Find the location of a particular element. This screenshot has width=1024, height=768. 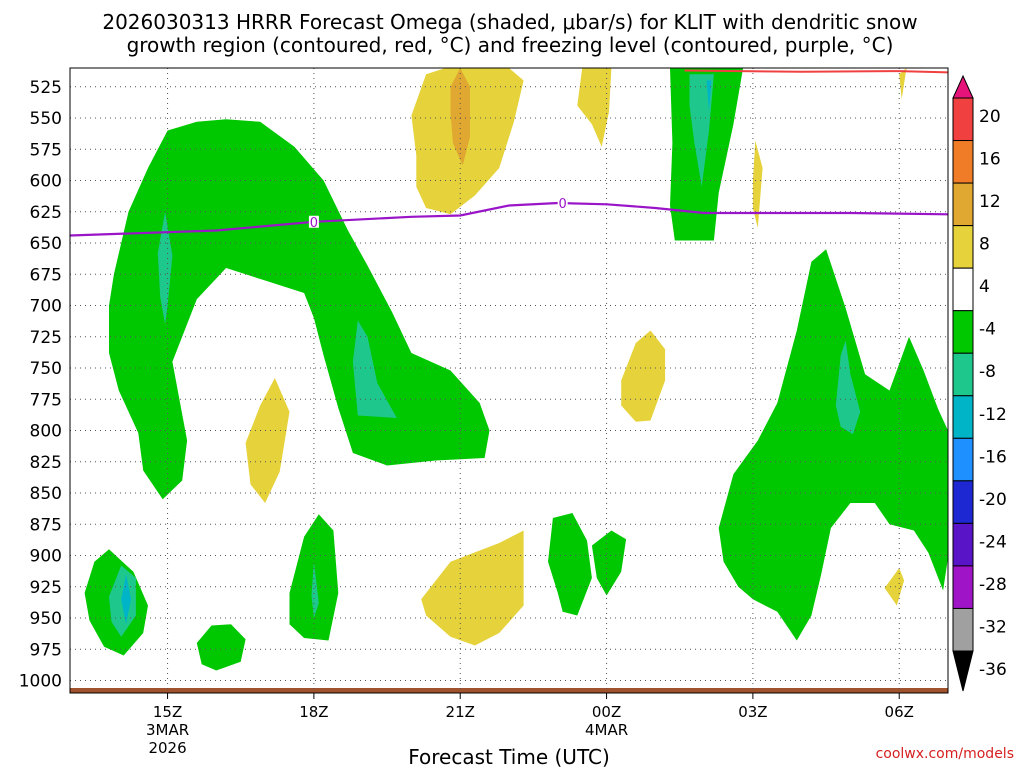

y-tick-label: 775 is located at coordinates (46, 400).